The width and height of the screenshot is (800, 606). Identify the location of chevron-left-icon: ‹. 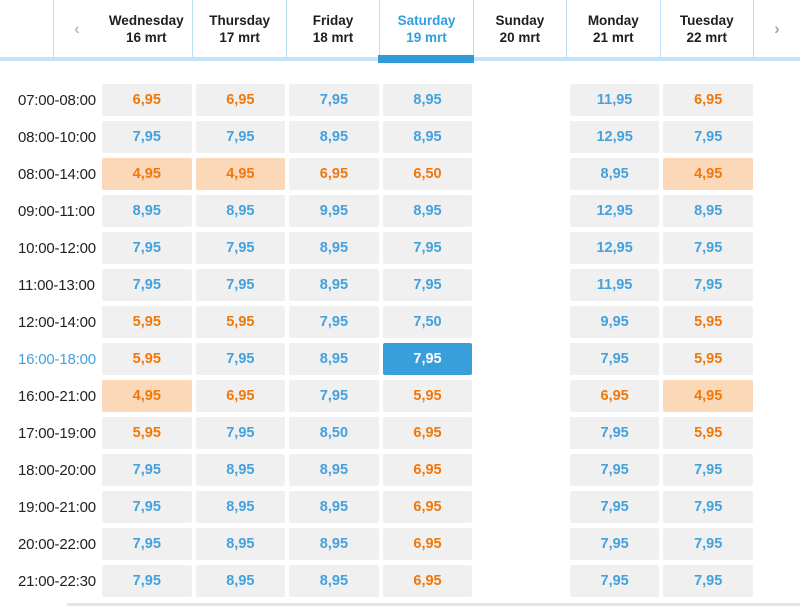
(76, 28).